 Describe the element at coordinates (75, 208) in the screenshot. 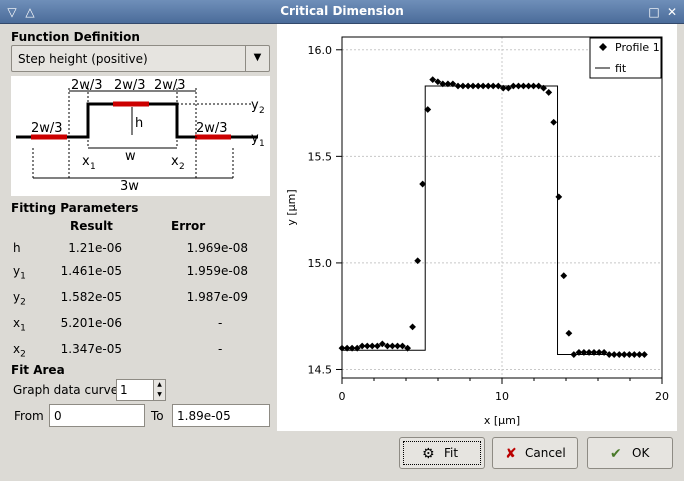

I see `fitting-parameters-heading: Fitting Parameters` at that location.